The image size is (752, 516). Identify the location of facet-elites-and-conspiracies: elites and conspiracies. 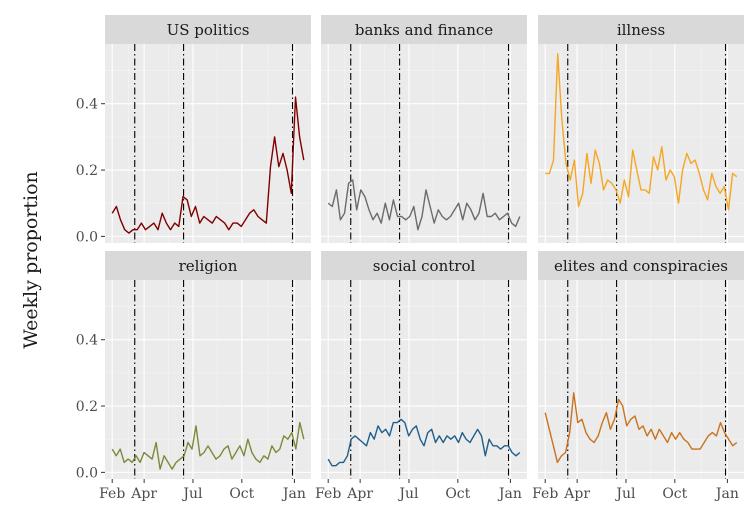
(641, 365).